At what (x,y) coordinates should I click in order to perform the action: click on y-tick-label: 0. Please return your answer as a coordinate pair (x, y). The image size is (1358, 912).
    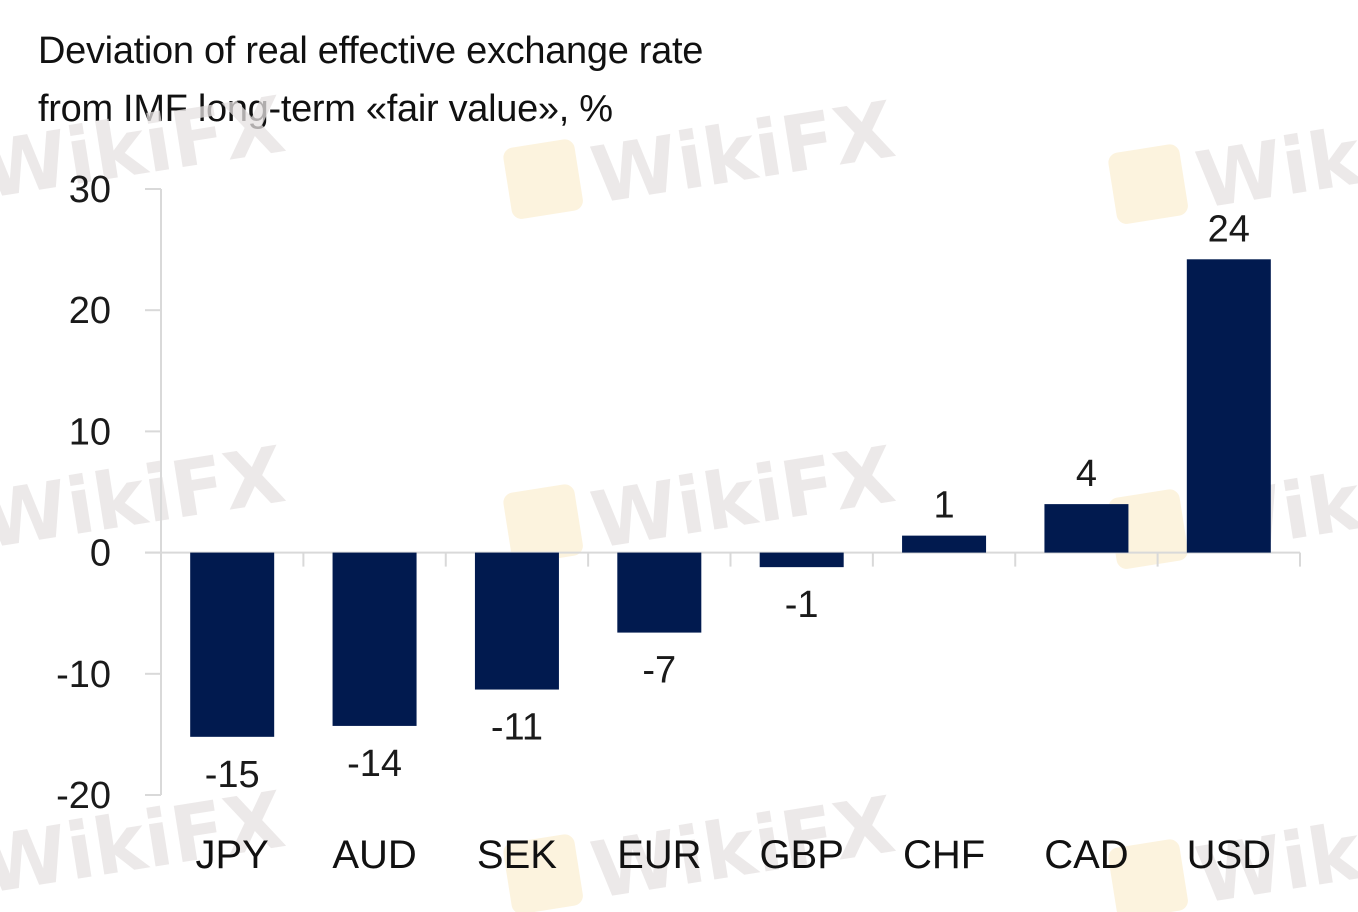
    Looking at the image, I should click on (100, 554).